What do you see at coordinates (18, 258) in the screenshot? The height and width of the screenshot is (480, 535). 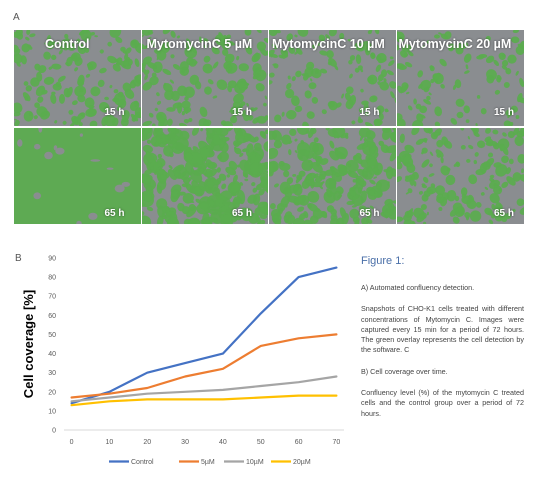 I see `panel-b-letter: B` at bounding box center [18, 258].